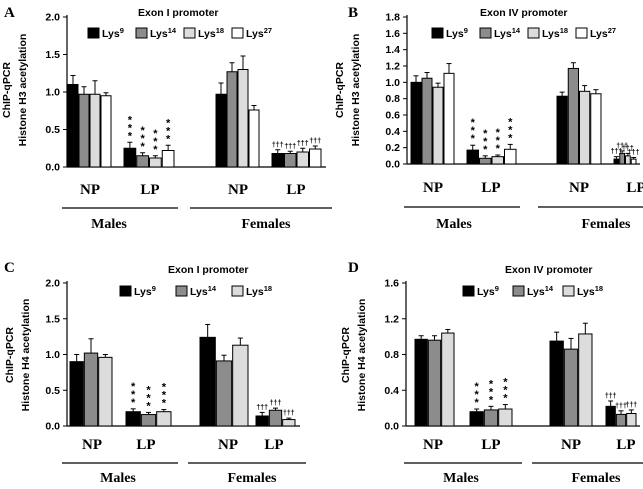 This screenshot has height=489, width=643. I want to click on y-tick-label: 1.4, so click(392, 50).